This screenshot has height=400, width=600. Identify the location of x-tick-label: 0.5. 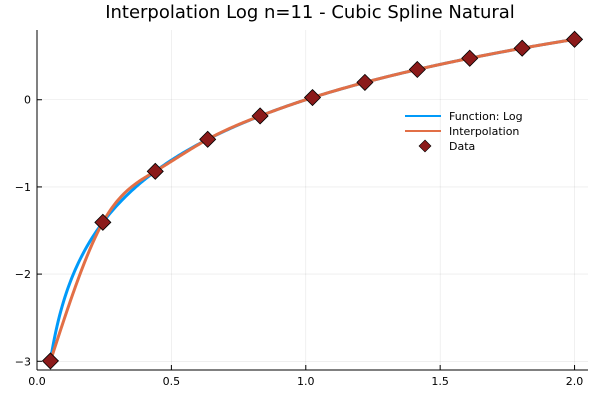
(172, 381).